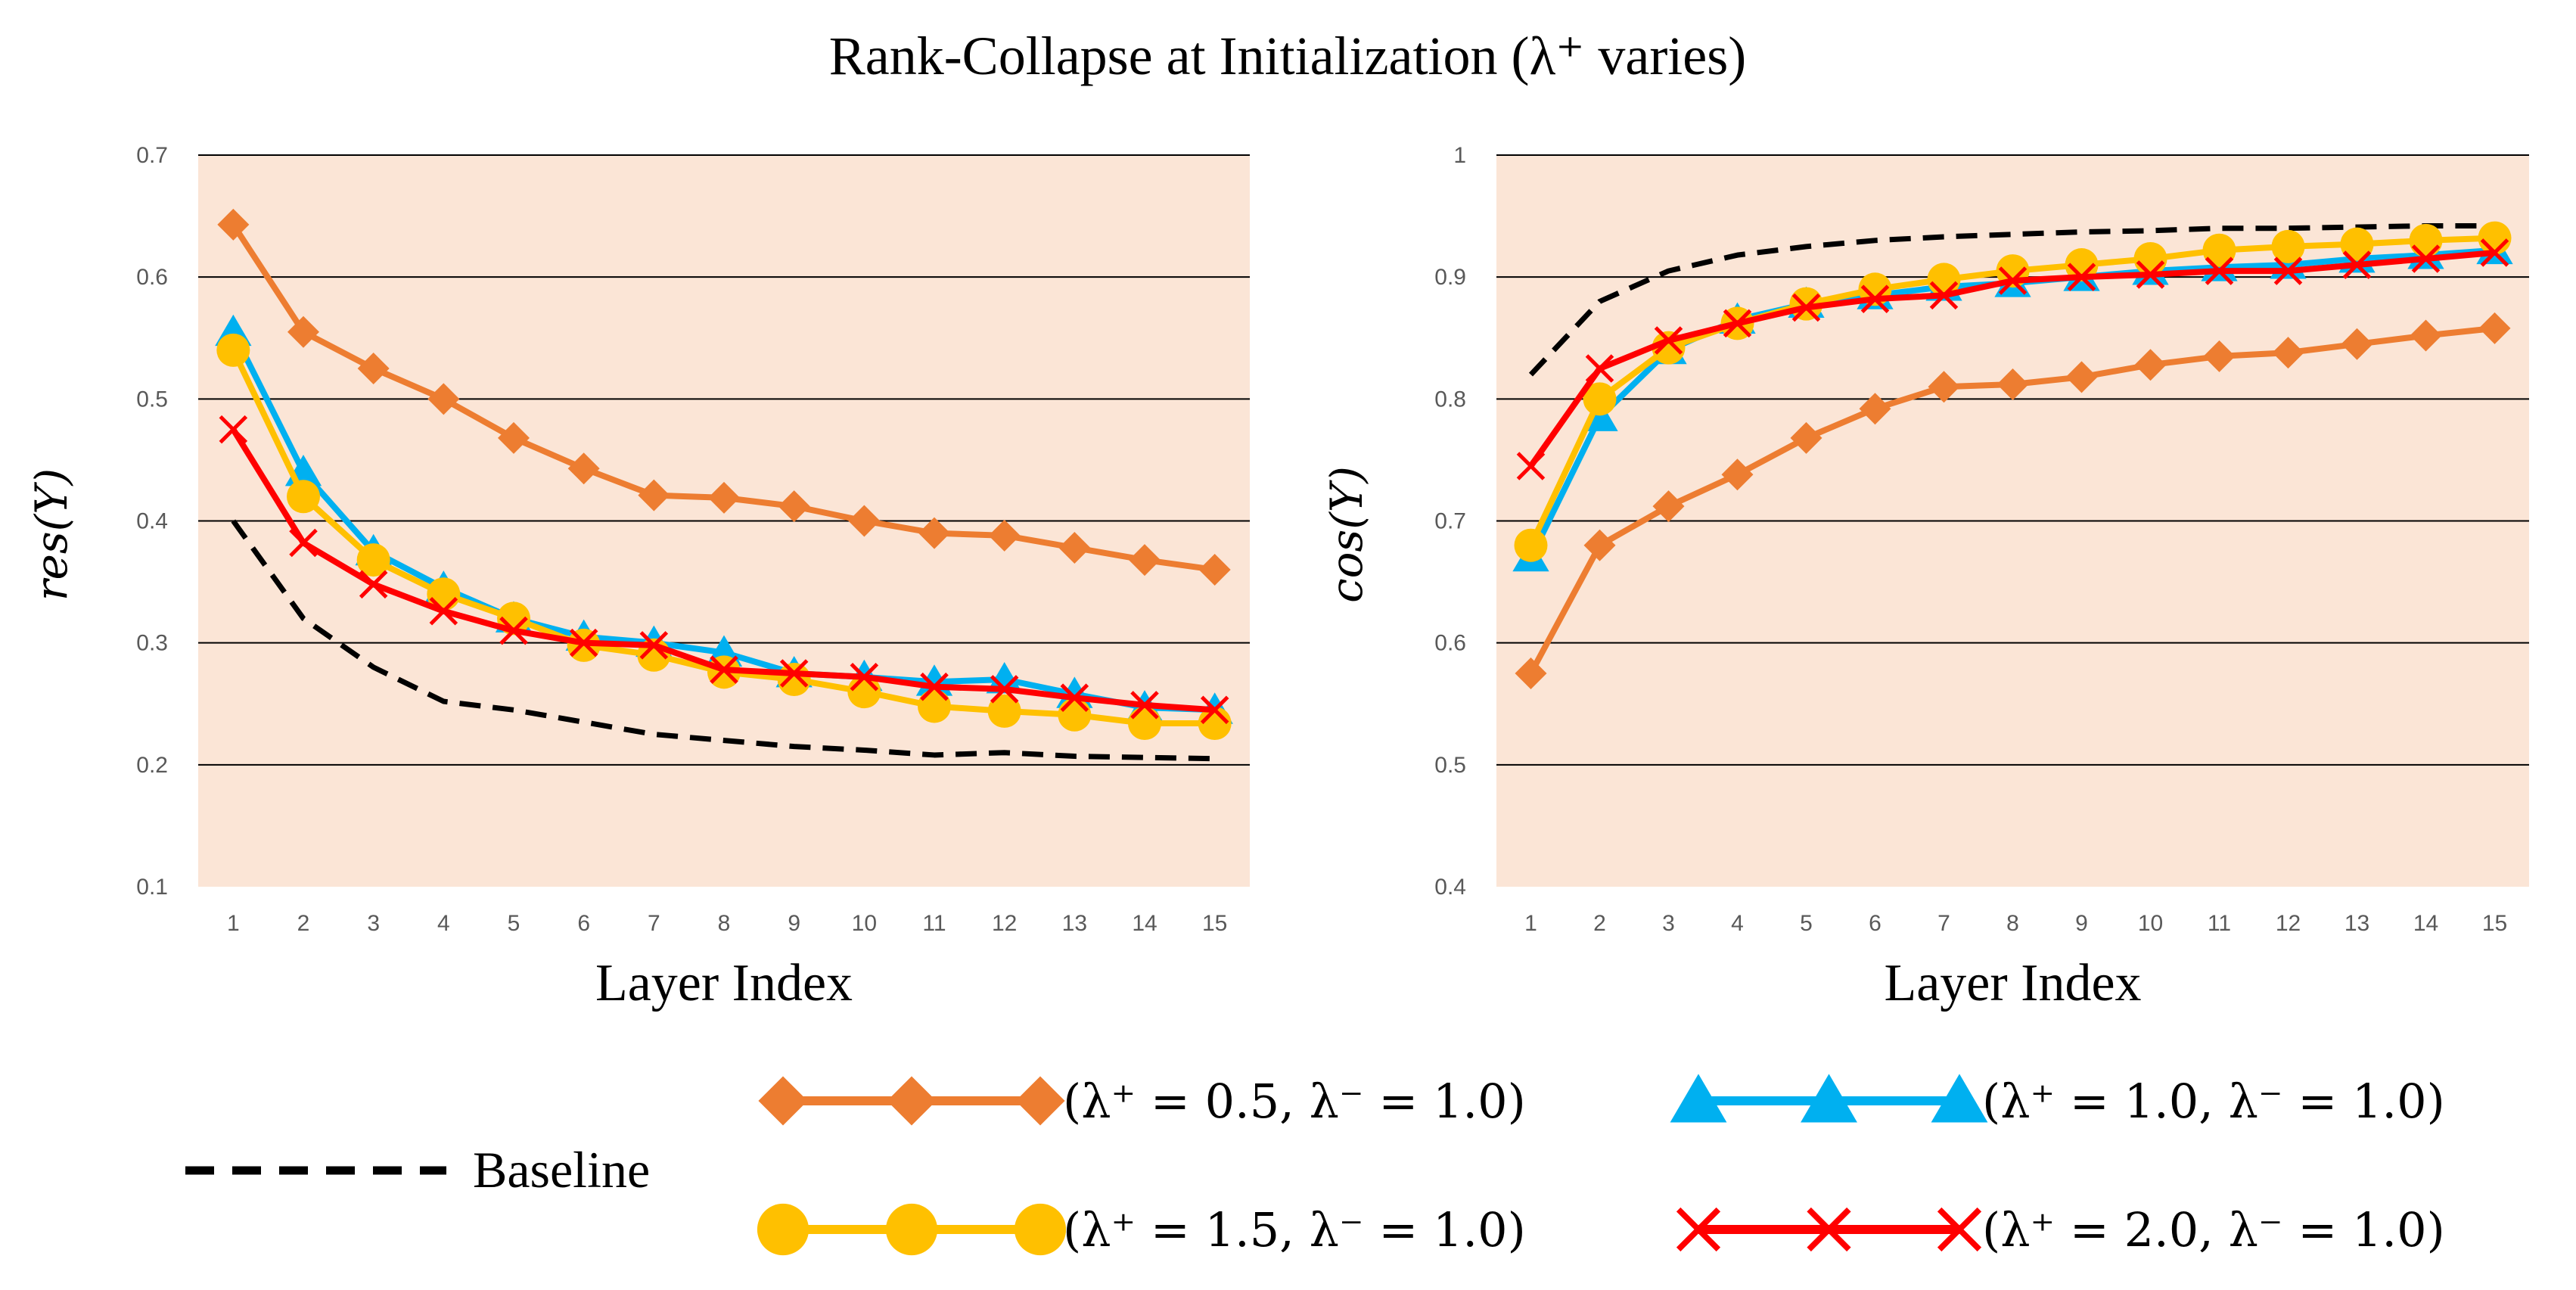  I want to click on y-tick-label: 0.2, so click(152, 765).